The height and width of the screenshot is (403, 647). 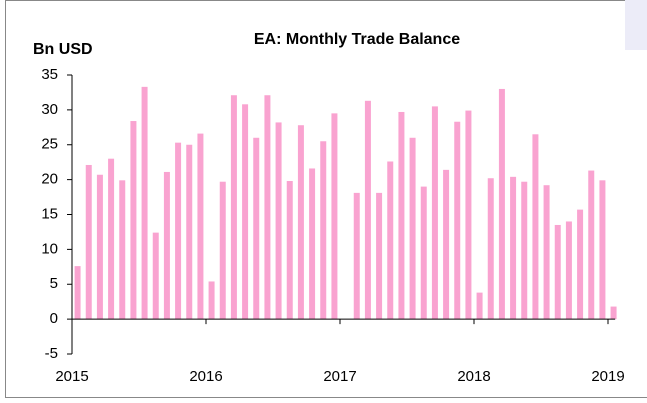 I want to click on y-tick-label: 30, so click(x=49, y=109).